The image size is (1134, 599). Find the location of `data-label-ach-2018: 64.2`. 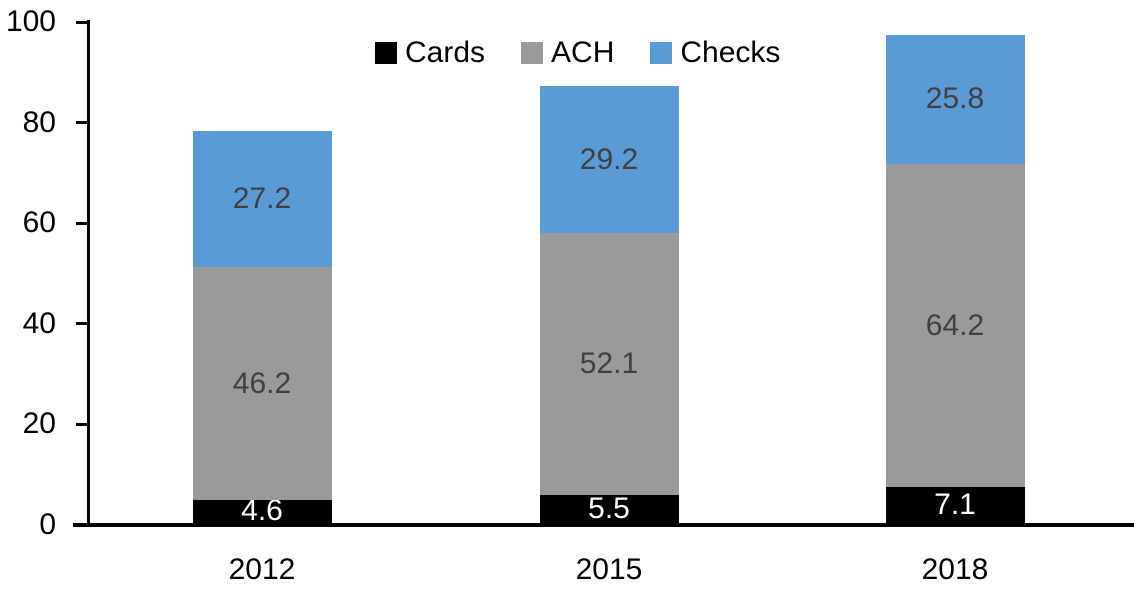

data-label-ach-2018: 64.2 is located at coordinates (955, 325).